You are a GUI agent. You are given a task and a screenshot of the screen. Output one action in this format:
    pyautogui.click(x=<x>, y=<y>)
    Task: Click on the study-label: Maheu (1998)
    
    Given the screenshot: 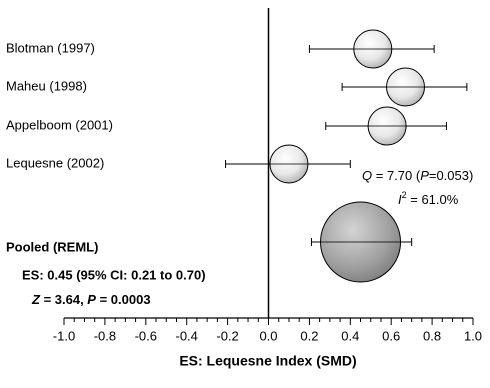 What is the action you would take?
    pyautogui.click(x=46, y=85)
    